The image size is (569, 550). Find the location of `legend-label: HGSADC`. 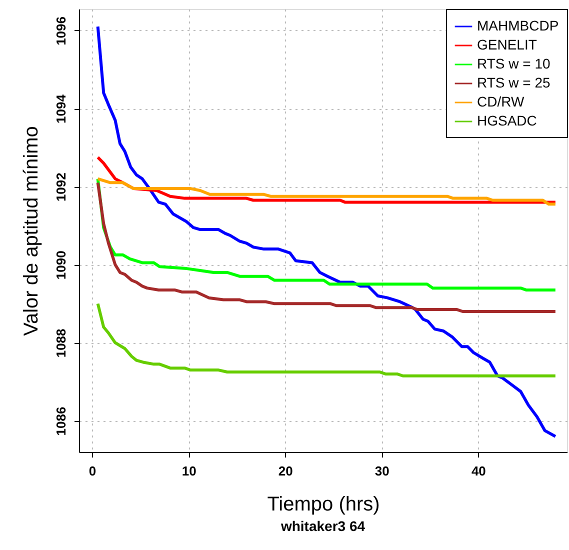

legend-label: HGSADC is located at coordinates (507, 120).